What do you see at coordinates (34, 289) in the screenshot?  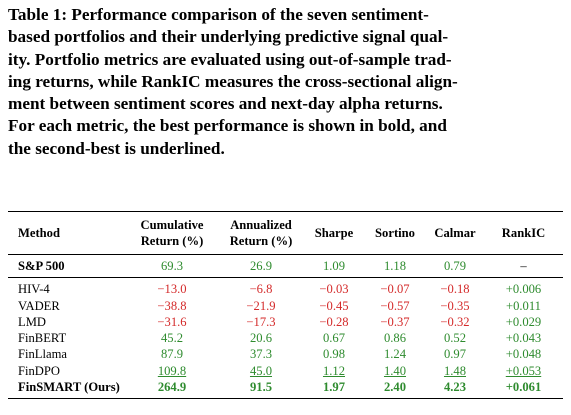 I see `method-cell: HIV-4` at bounding box center [34, 289].